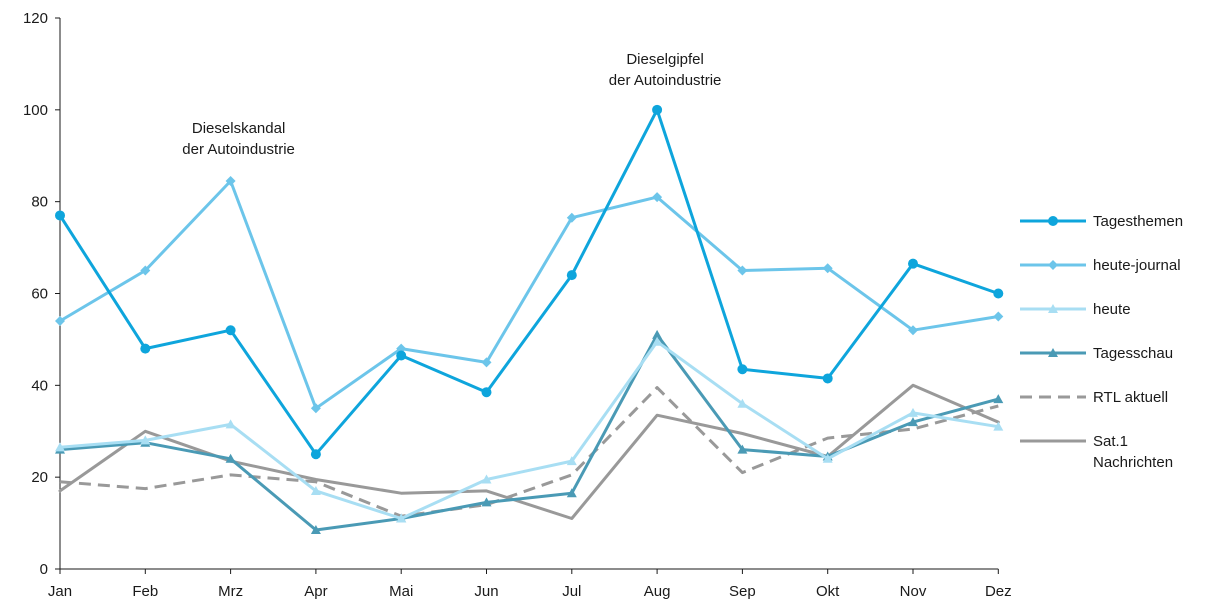  Describe the element at coordinates (828, 591) in the screenshot. I see `x-tick-label: Okt` at that location.